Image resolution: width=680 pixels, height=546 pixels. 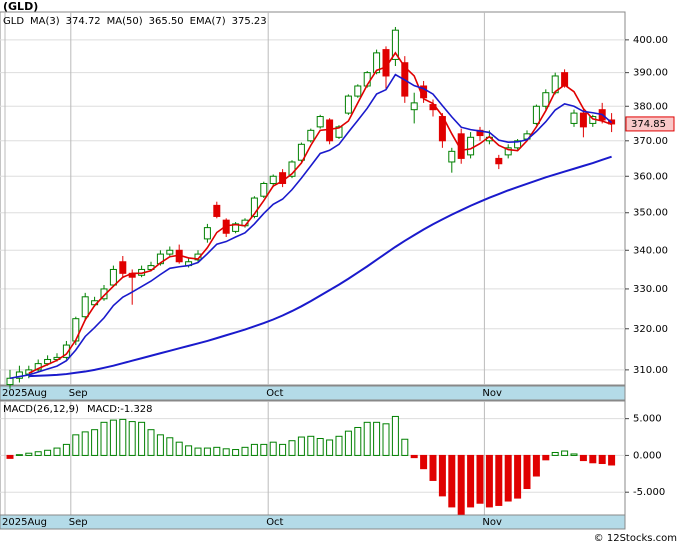 What do you see at coordinates (208, 21) in the screenshot?
I see `legend-name: EMA(7)` at bounding box center [208, 21].